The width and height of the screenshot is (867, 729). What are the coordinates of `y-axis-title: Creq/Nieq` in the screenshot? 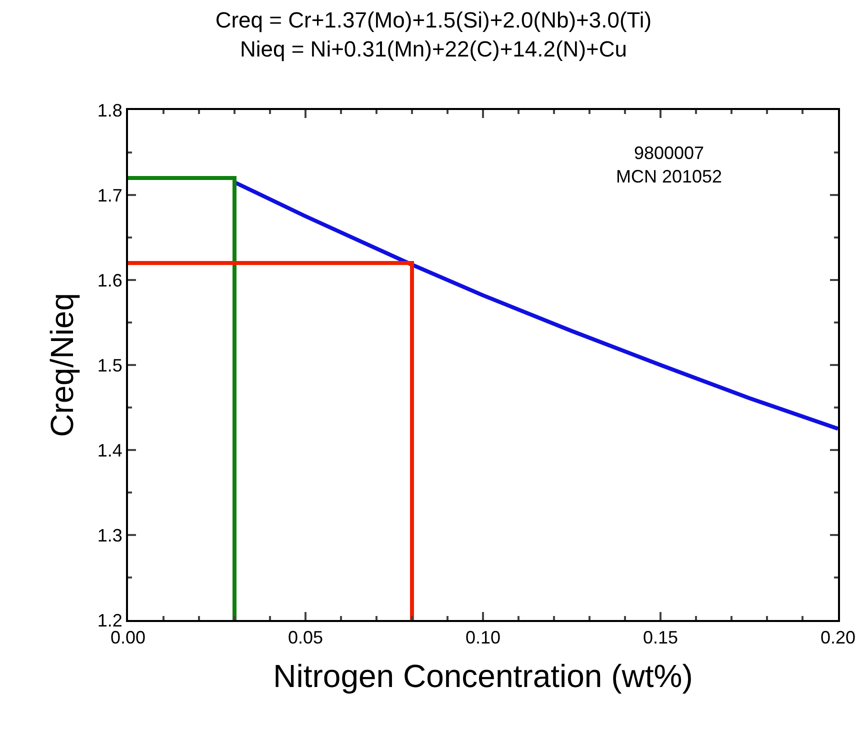 It's located at (62, 365).